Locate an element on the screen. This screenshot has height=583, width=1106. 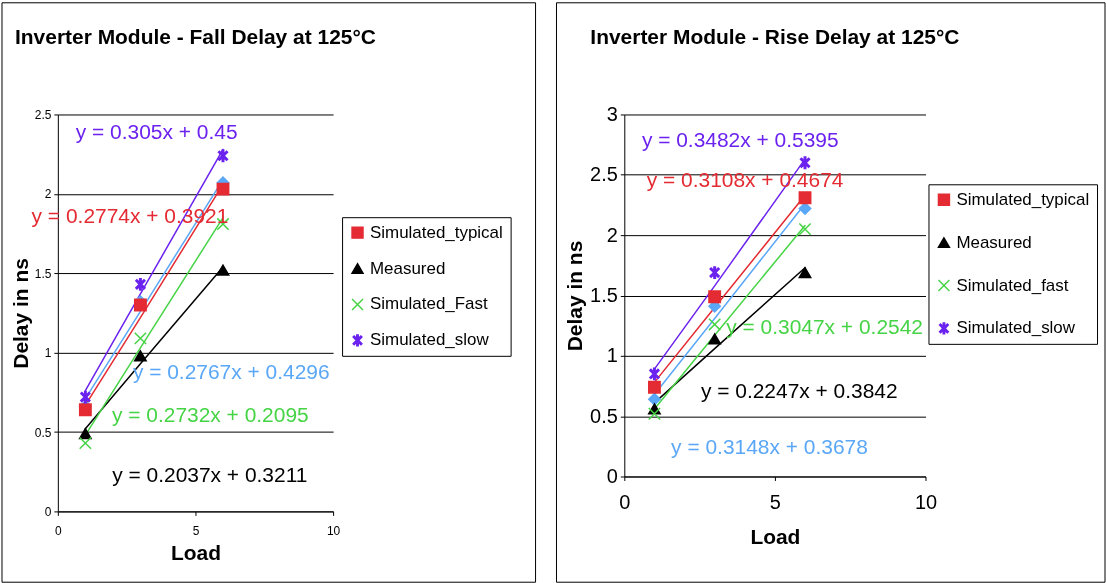
annotation: y = 0.2037x + 0.3211 is located at coordinates (210, 475).